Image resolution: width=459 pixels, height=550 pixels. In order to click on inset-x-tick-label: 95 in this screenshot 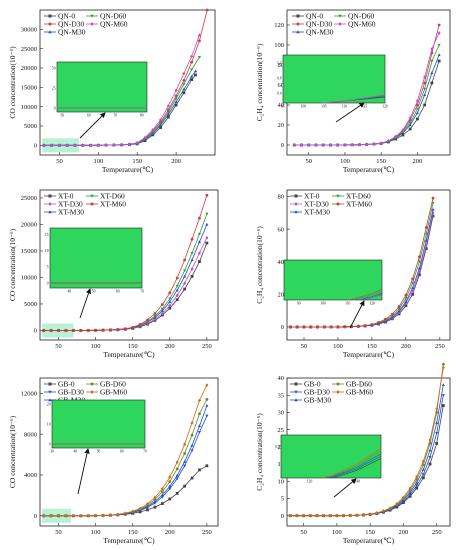, I will do `click(283, 107)`.